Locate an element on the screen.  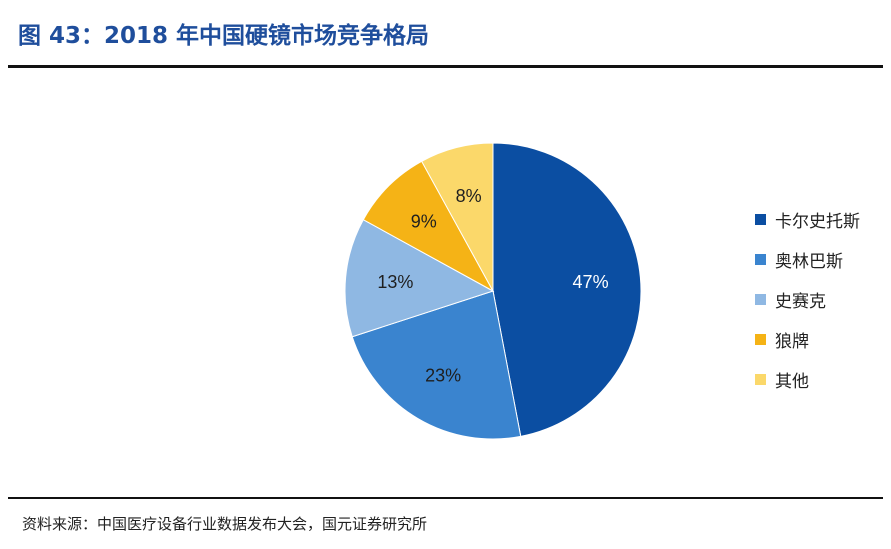
legend-item: 狼牌 is located at coordinates (807, 339).